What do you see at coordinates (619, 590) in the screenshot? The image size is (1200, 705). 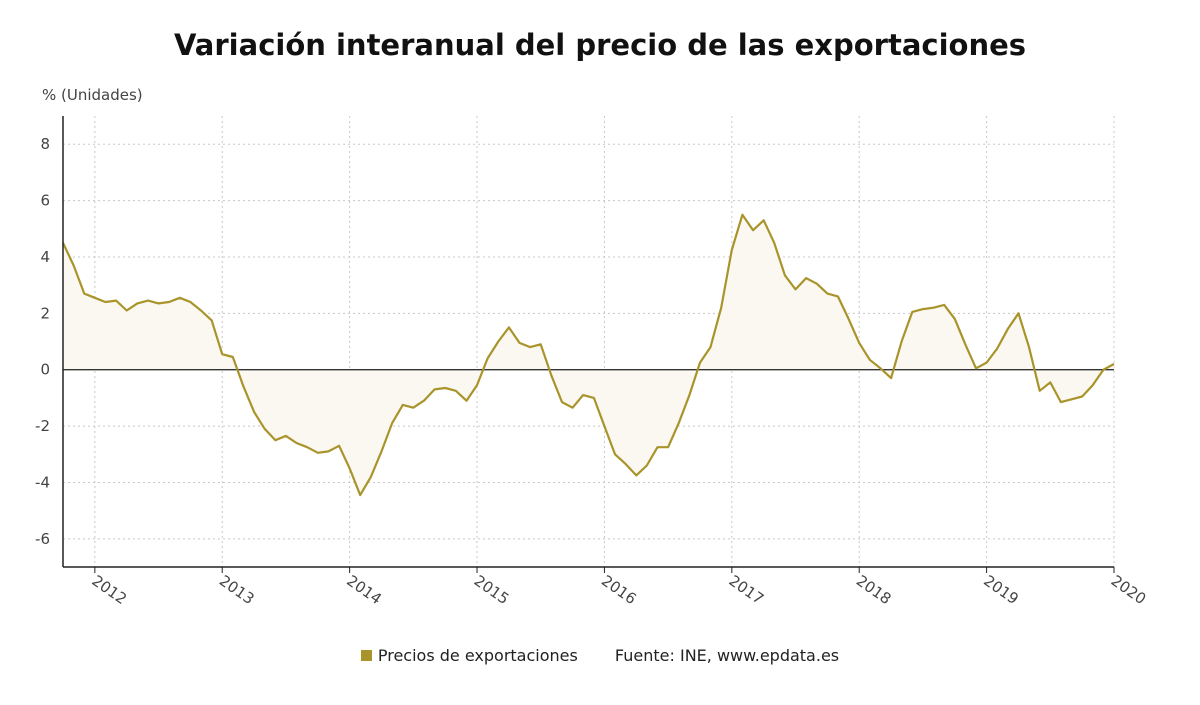 I see `x-tick-label: 2016` at bounding box center [619, 590].